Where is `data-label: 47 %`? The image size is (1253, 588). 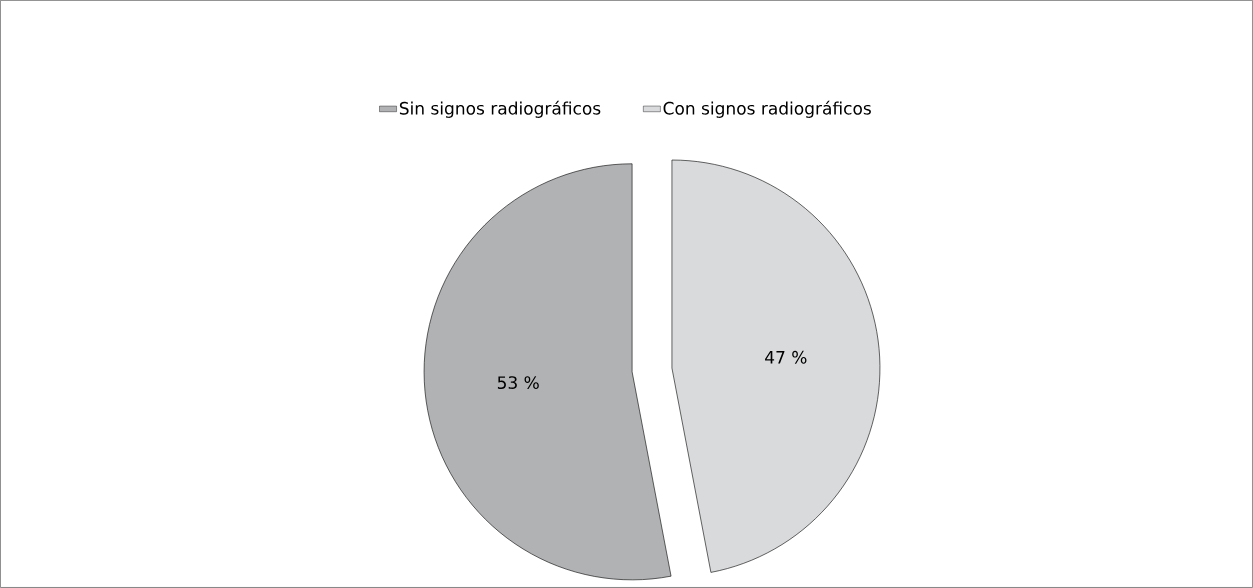 data-label: 47 % is located at coordinates (786, 357).